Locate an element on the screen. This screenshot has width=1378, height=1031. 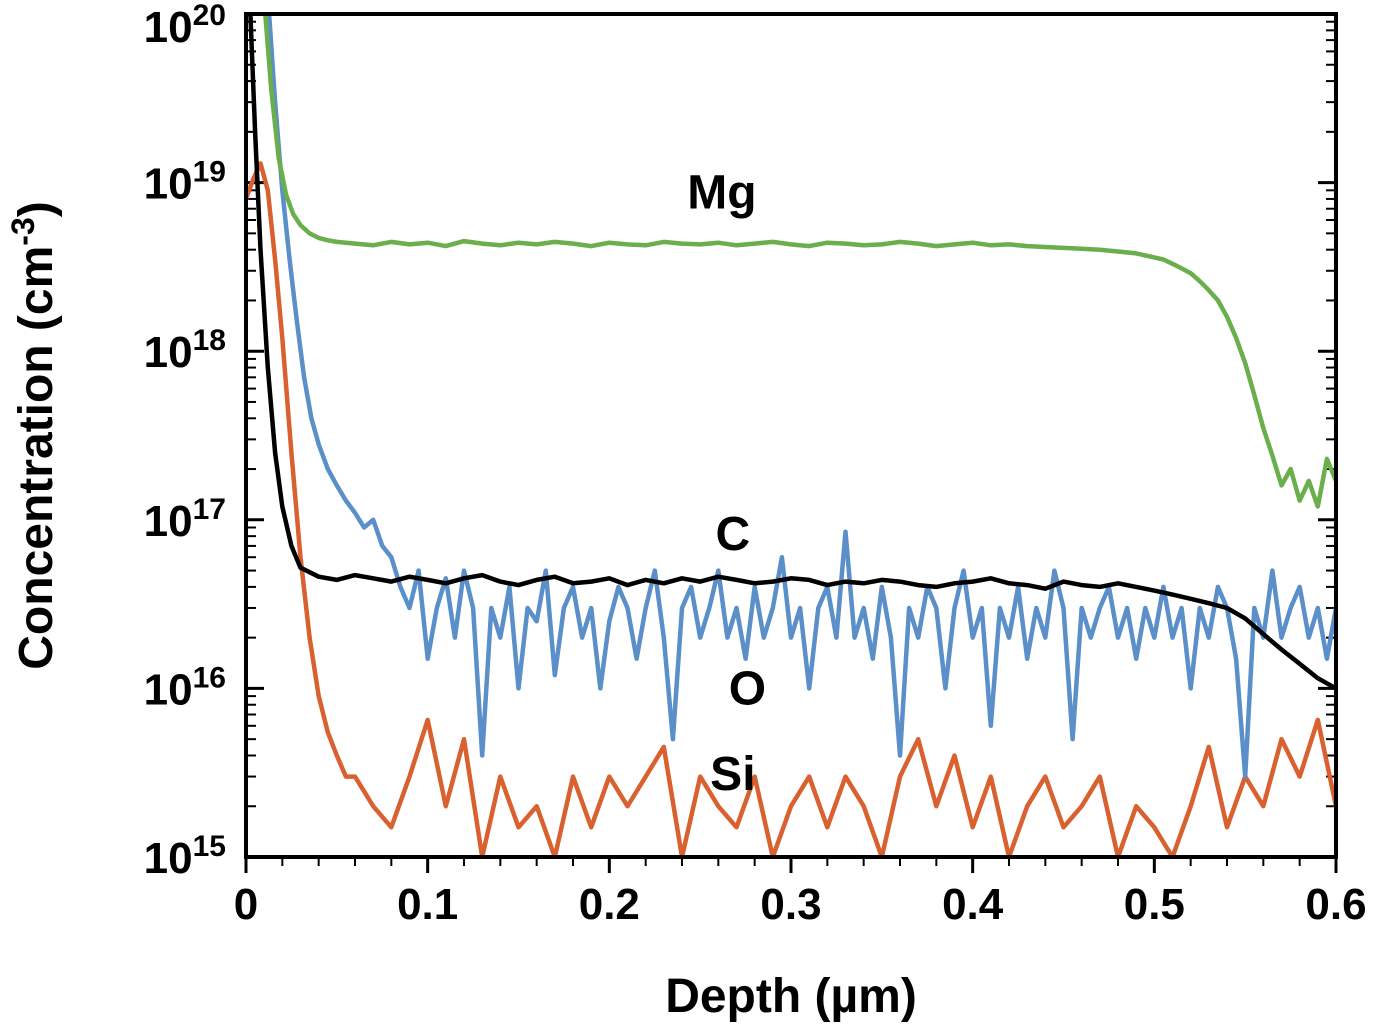
y-tick-label-1e20: 1020 is located at coordinates (185, 26).